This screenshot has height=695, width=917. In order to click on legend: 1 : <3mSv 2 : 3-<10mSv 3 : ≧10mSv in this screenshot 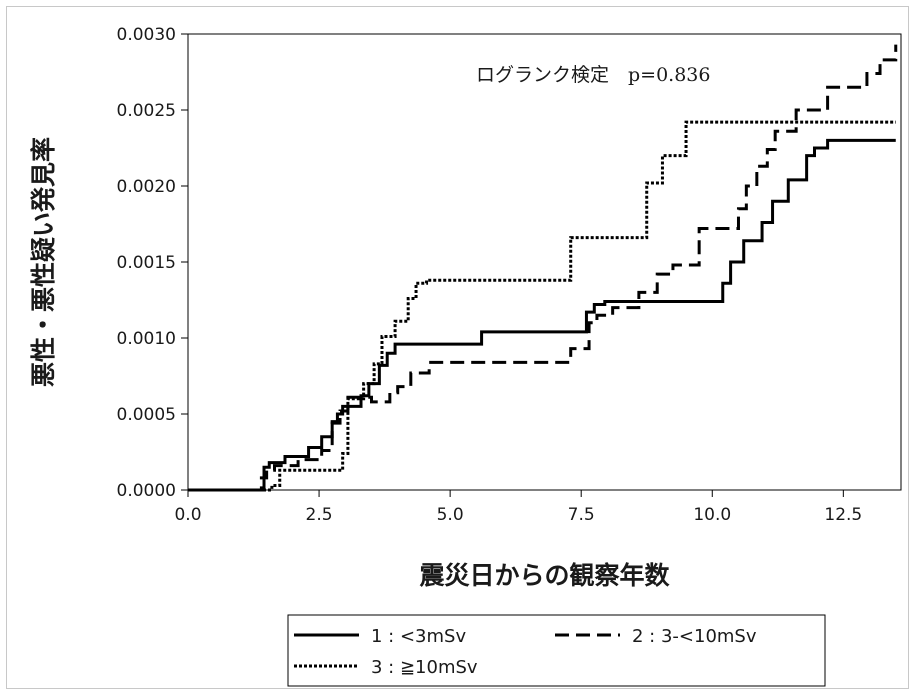, I will do `click(556, 650)`.